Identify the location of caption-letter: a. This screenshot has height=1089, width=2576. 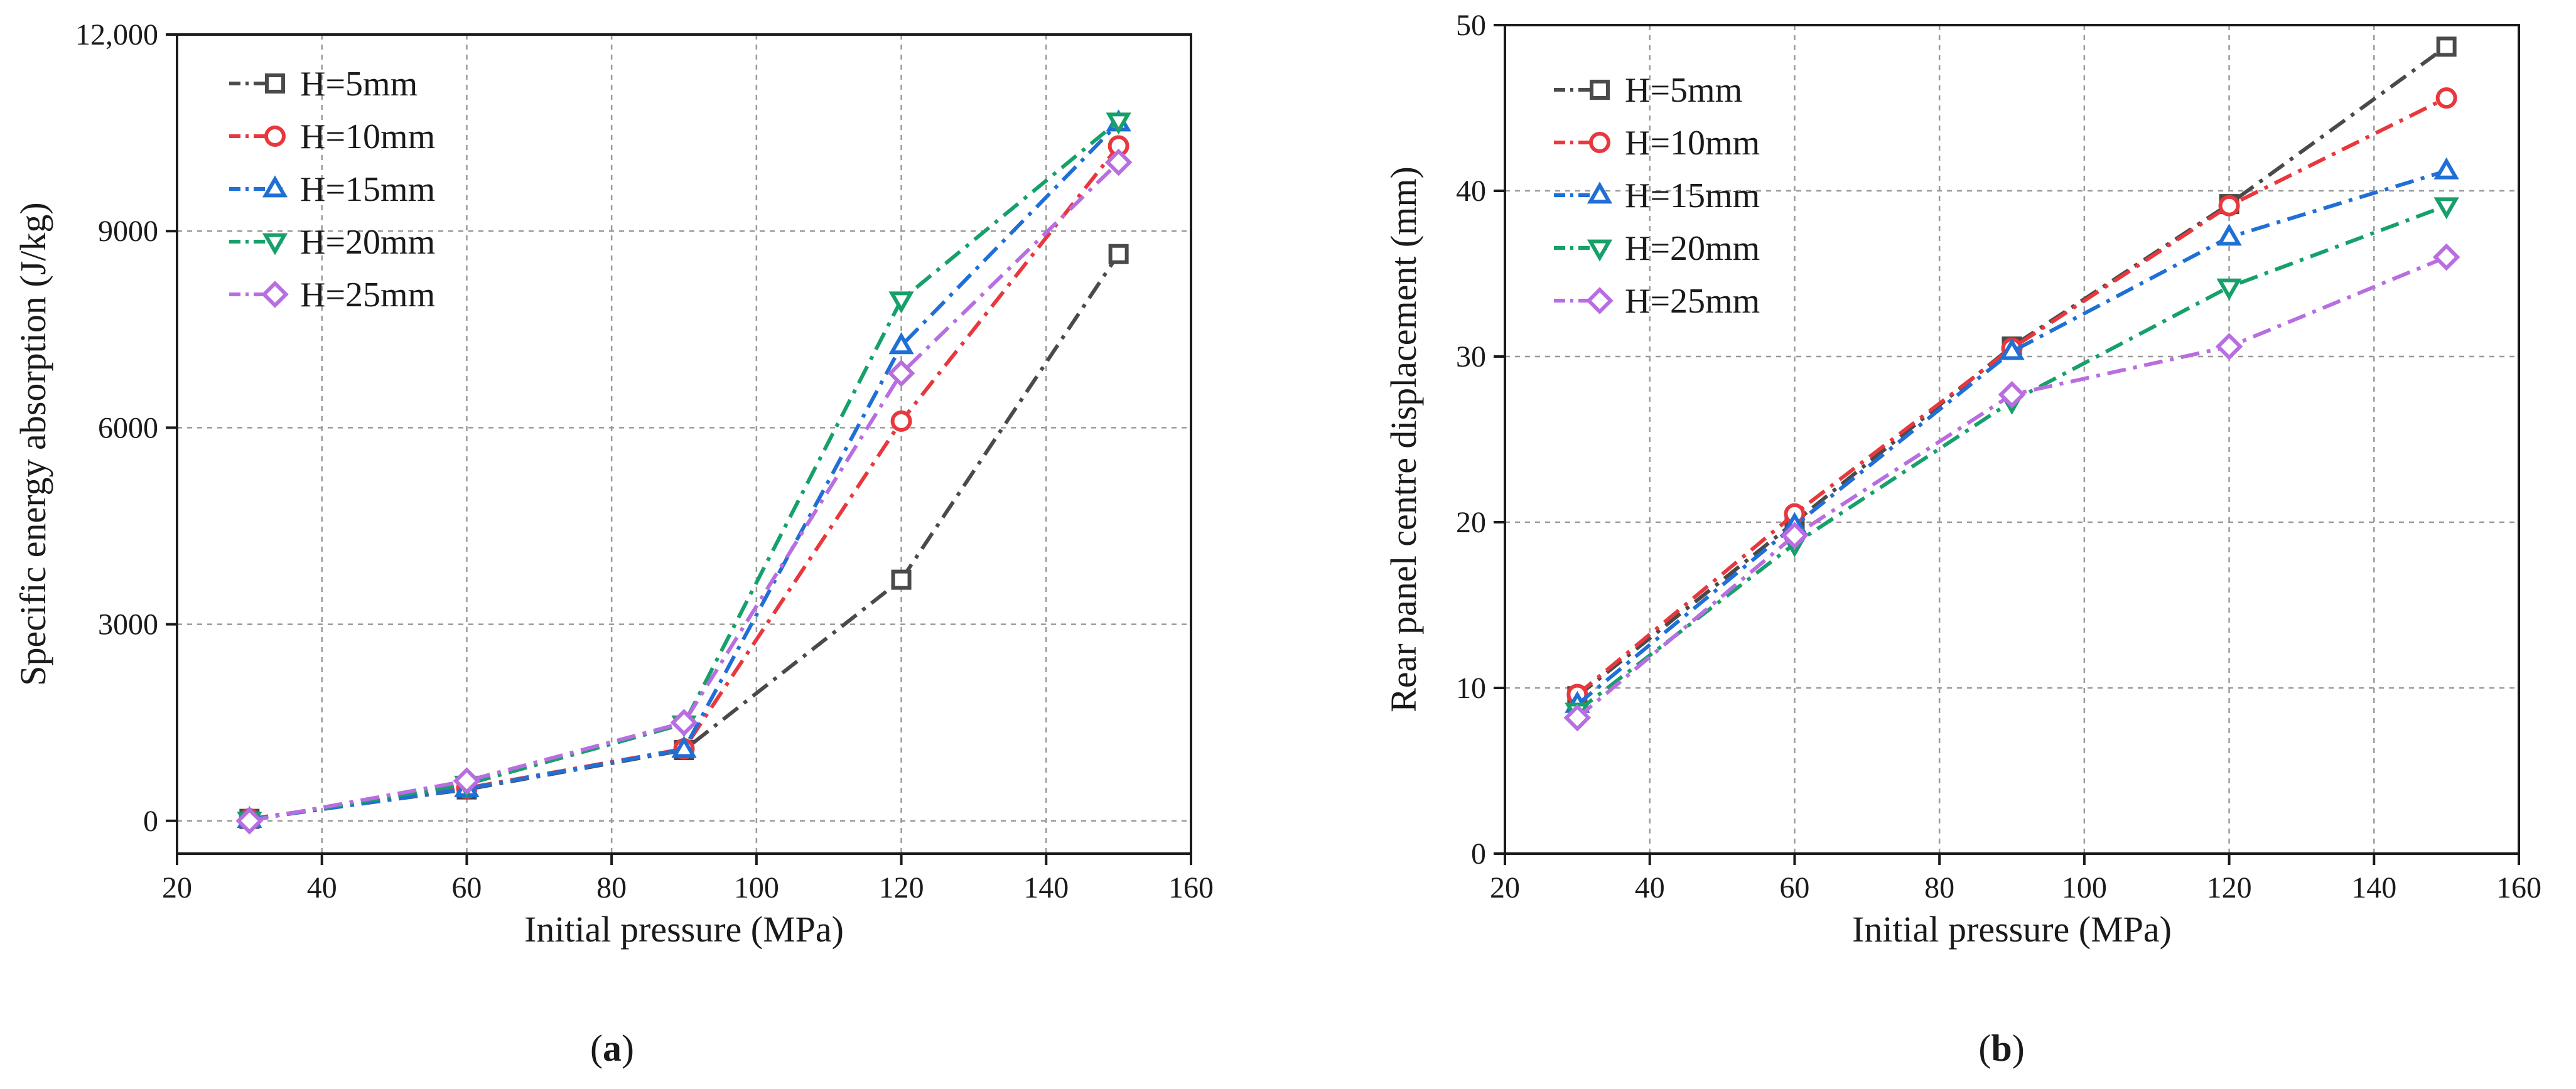
(612, 1048).